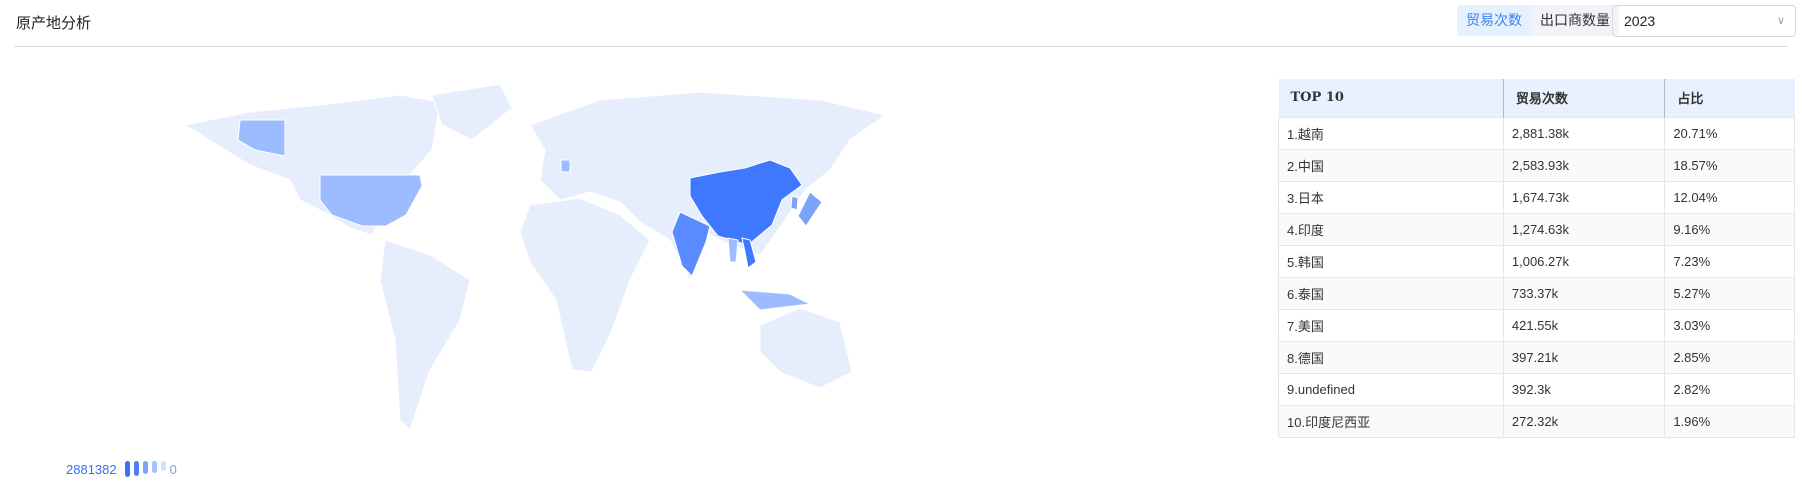 The width and height of the screenshot is (1802, 489). I want to click on cell-ratio: 9.16%, so click(1729, 229).